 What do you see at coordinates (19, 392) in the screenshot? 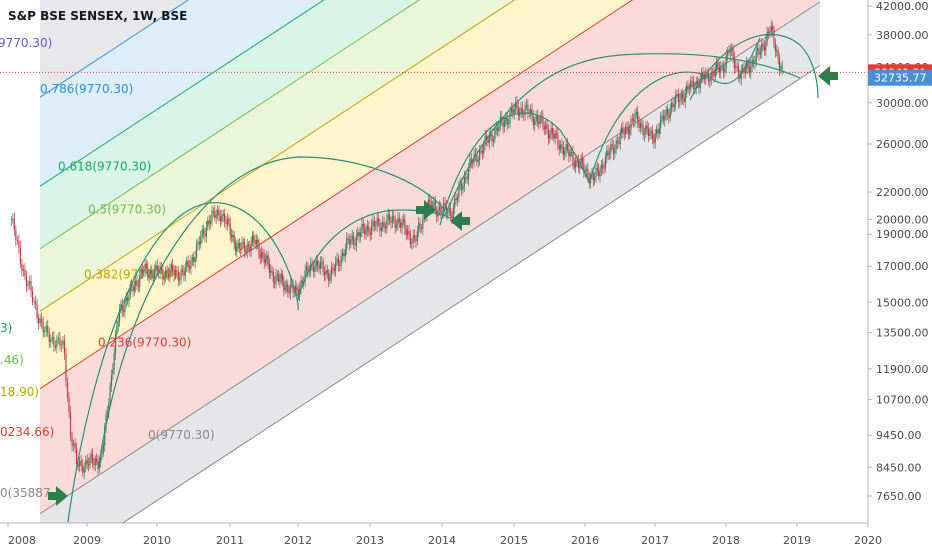
I see `left-edge-label-3: 18.90)` at bounding box center [19, 392].